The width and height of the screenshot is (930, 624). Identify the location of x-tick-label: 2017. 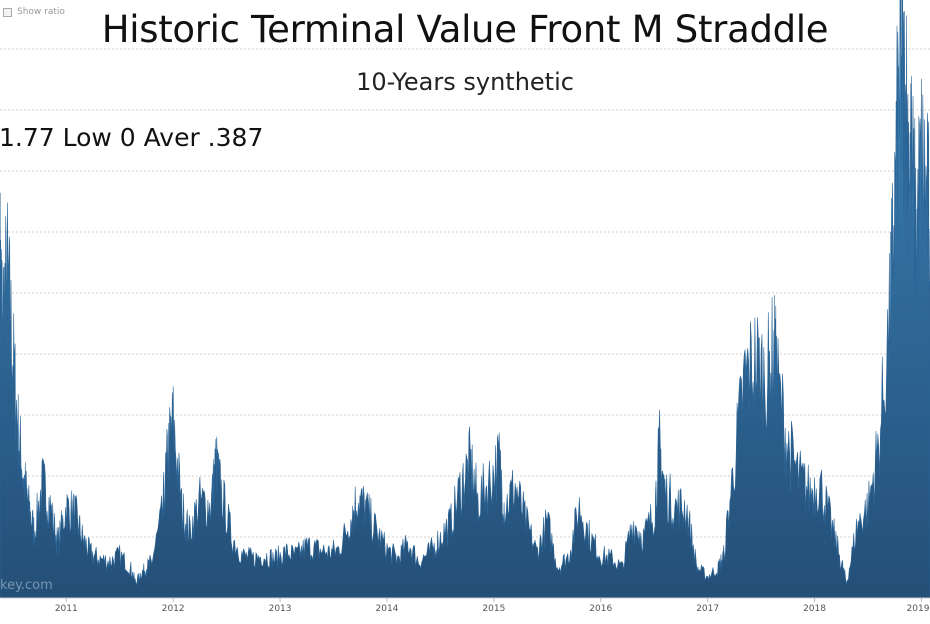
(707, 609).